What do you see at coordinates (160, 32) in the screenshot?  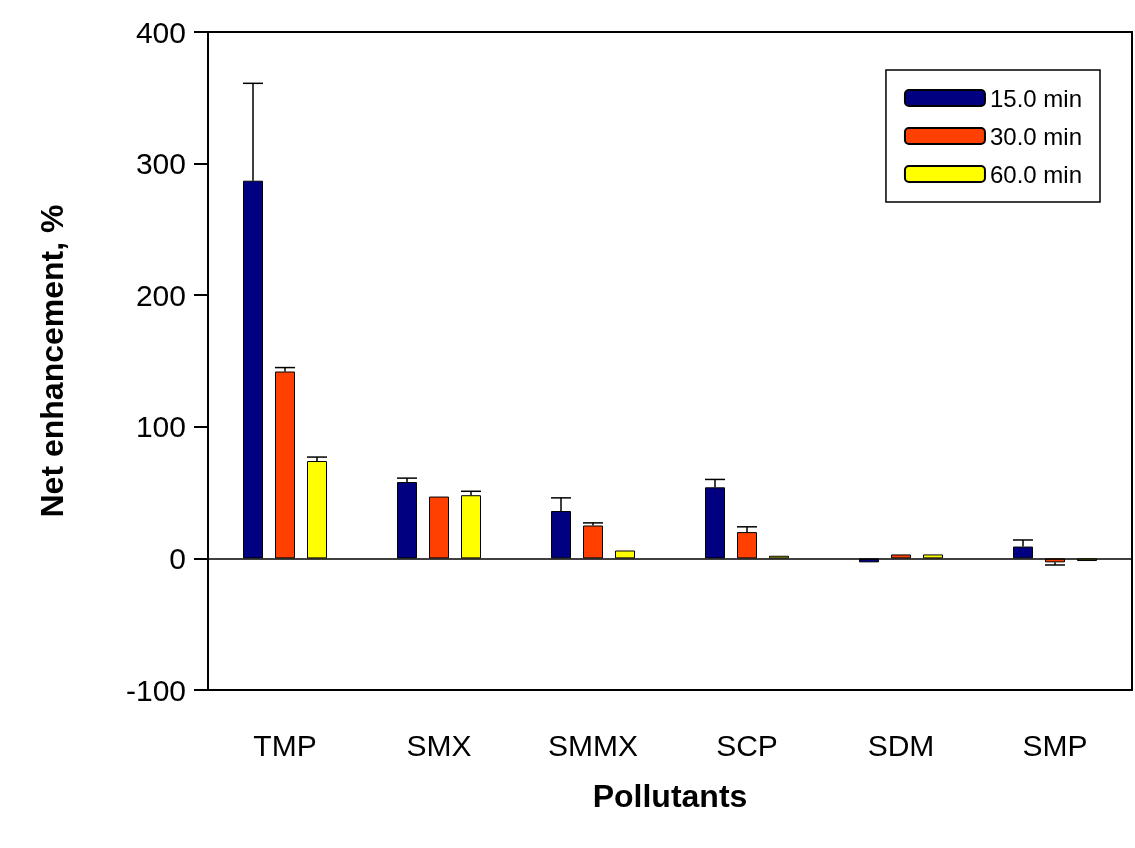 I see `y-tick-label: 400` at bounding box center [160, 32].